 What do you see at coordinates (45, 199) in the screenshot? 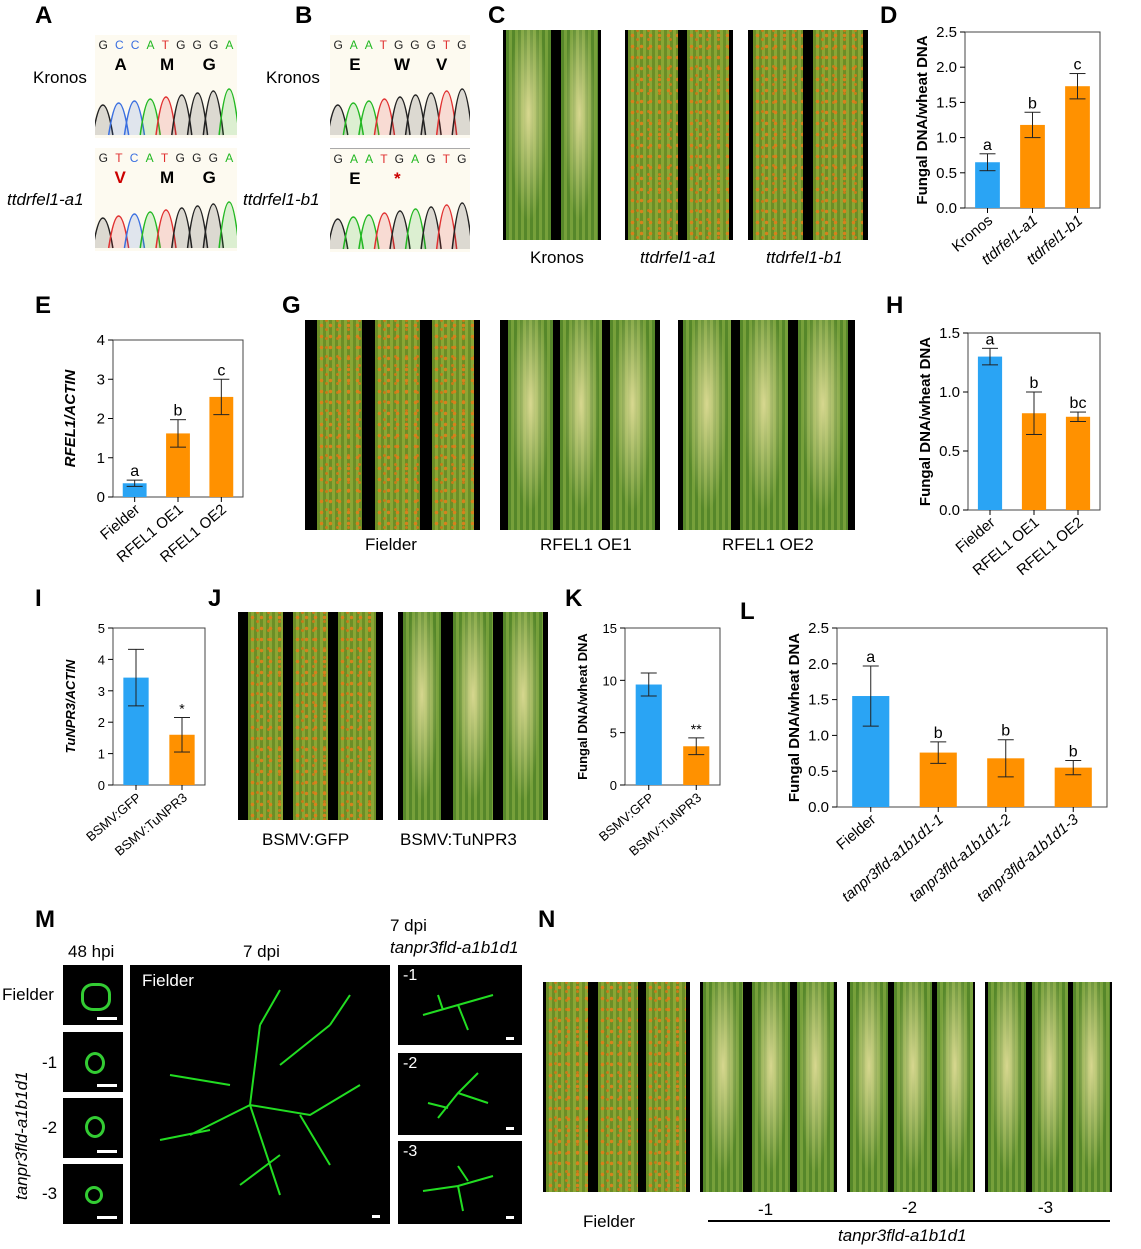
I see `label-mutant-a: ttdrfel1-a1` at bounding box center [45, 199].